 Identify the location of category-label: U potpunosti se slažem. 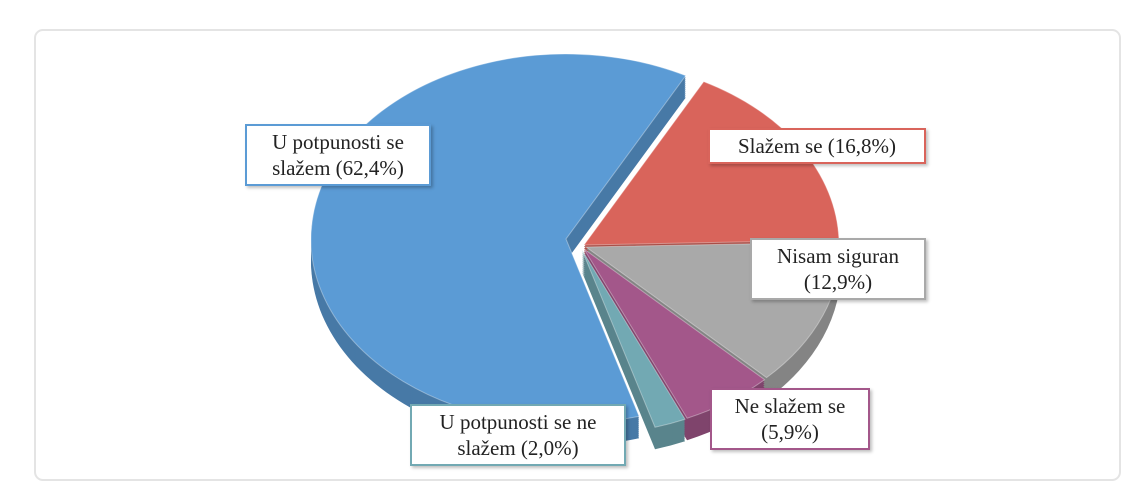
(338, 155).